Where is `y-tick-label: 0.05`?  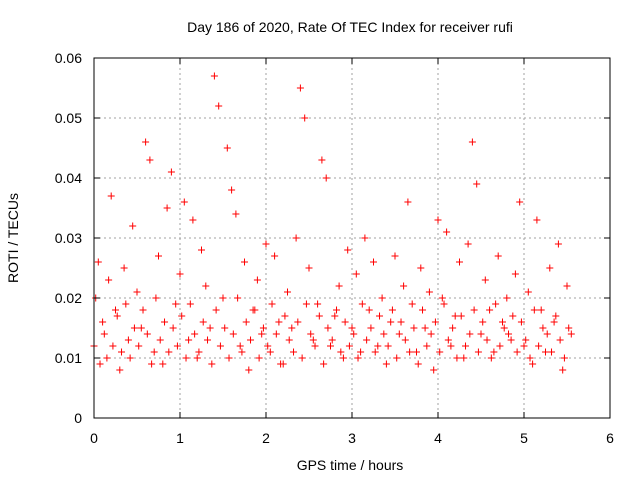 y-tick-label: 0.05 is located at coordinates (68, 118).